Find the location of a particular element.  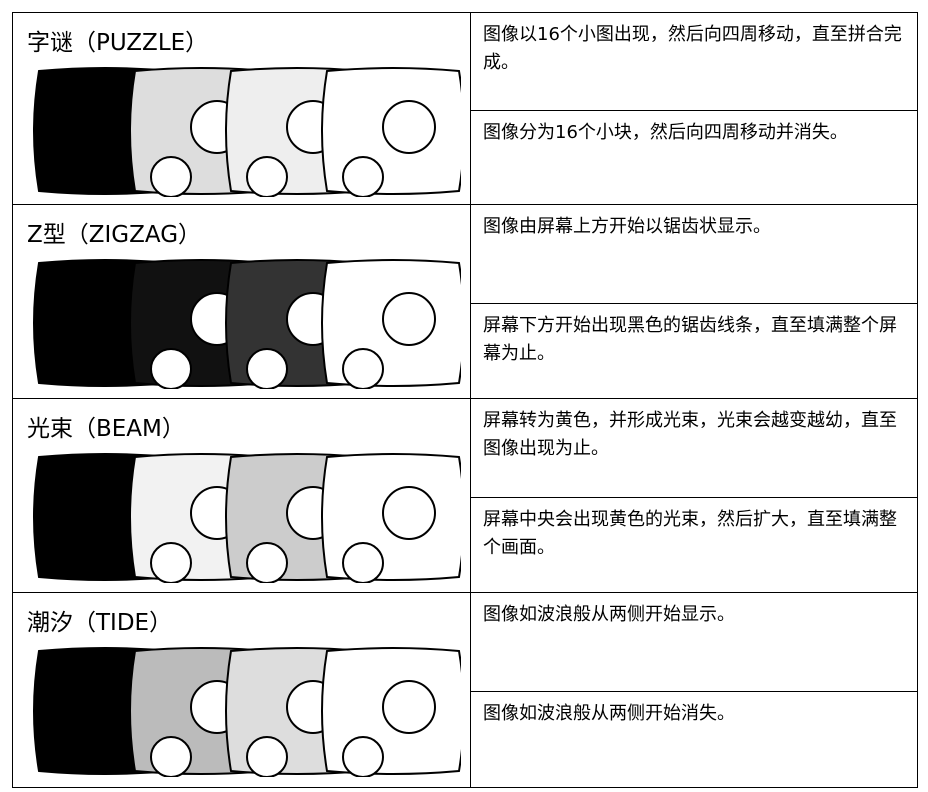

section-left: 字谜（PUZZLE） is located at coordinates (242, 108).